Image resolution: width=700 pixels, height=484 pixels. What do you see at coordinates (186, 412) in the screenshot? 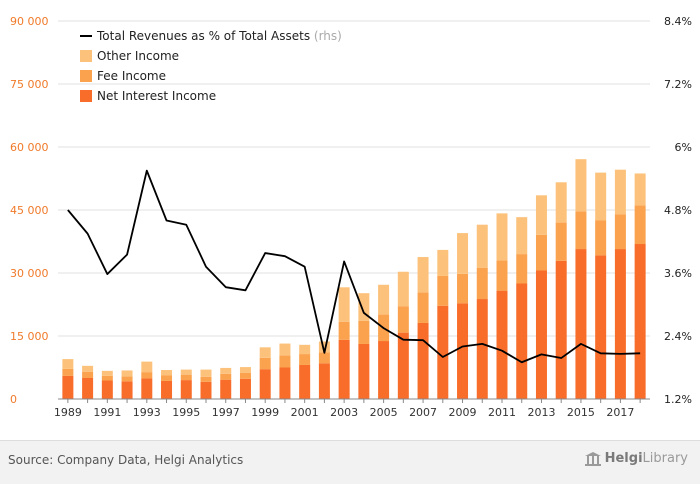
I see `x-tick-label: 1995` at bounding box center [186, 412].